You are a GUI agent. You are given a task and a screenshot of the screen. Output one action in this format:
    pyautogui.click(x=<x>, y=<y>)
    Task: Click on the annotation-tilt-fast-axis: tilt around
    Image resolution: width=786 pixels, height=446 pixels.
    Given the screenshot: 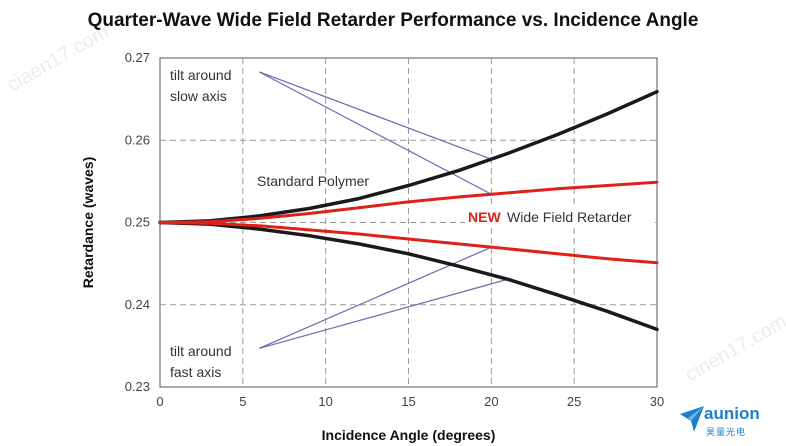 What is the action you would take?
    pyautogui.click(x=200, y=351)
    